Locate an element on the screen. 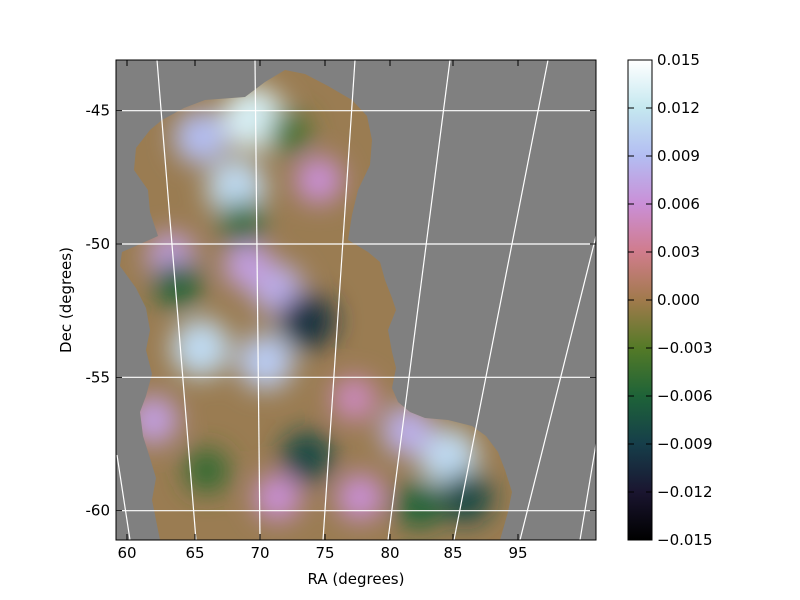 Image resolution: width=800 pixels, height=600 pixels. colorbar-tick-label: 0.000 is located at coordinates (678, 300).